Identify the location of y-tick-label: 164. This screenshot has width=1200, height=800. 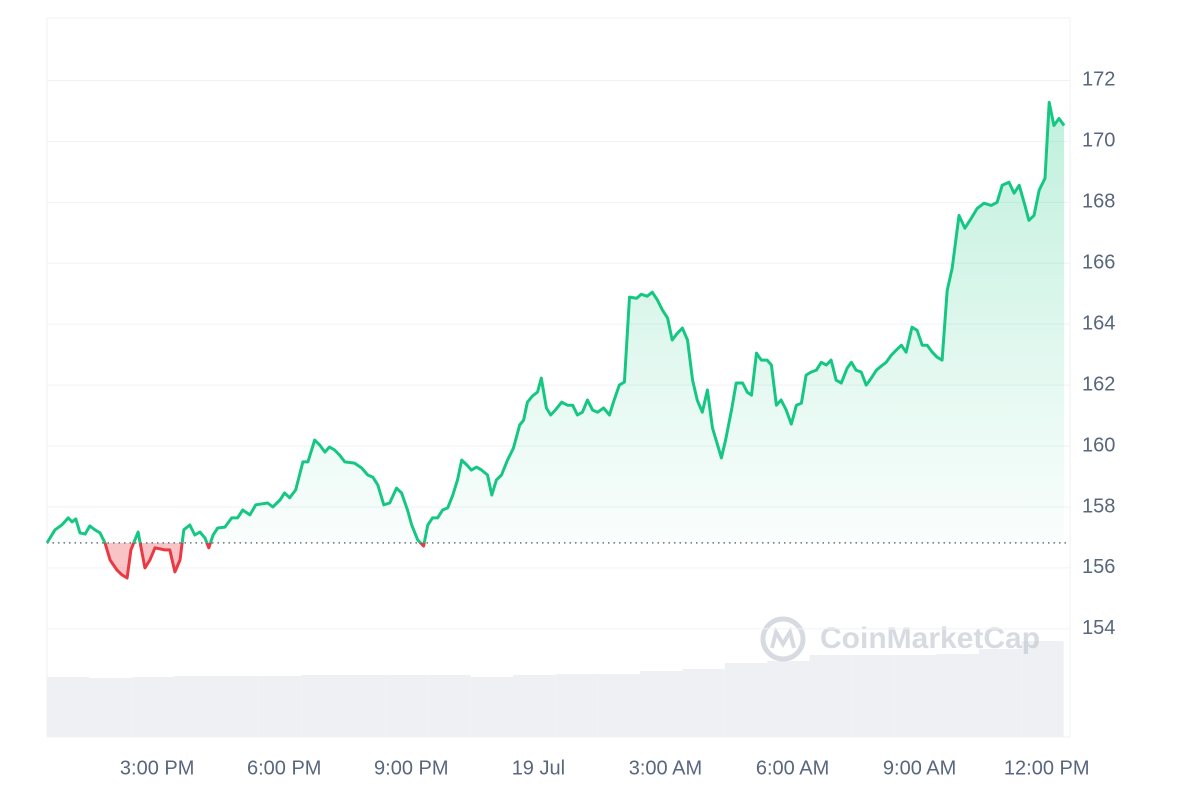
(1098, 323).